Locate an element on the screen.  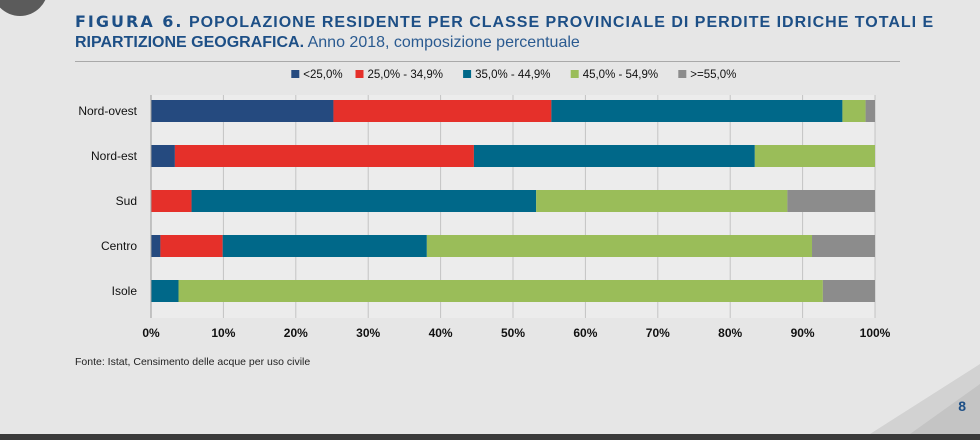
legend-label: 35,0% - 44,9% is located at coordinates (512, 75).